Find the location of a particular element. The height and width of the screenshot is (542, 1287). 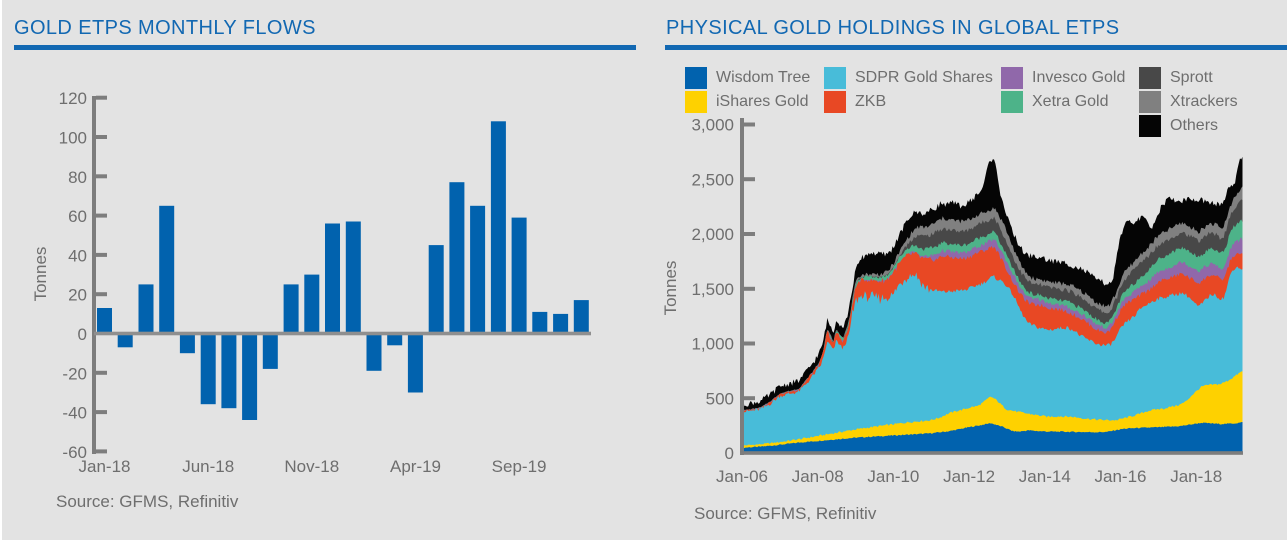

svg-text: 2,000 is located at coordinates (712, 234).